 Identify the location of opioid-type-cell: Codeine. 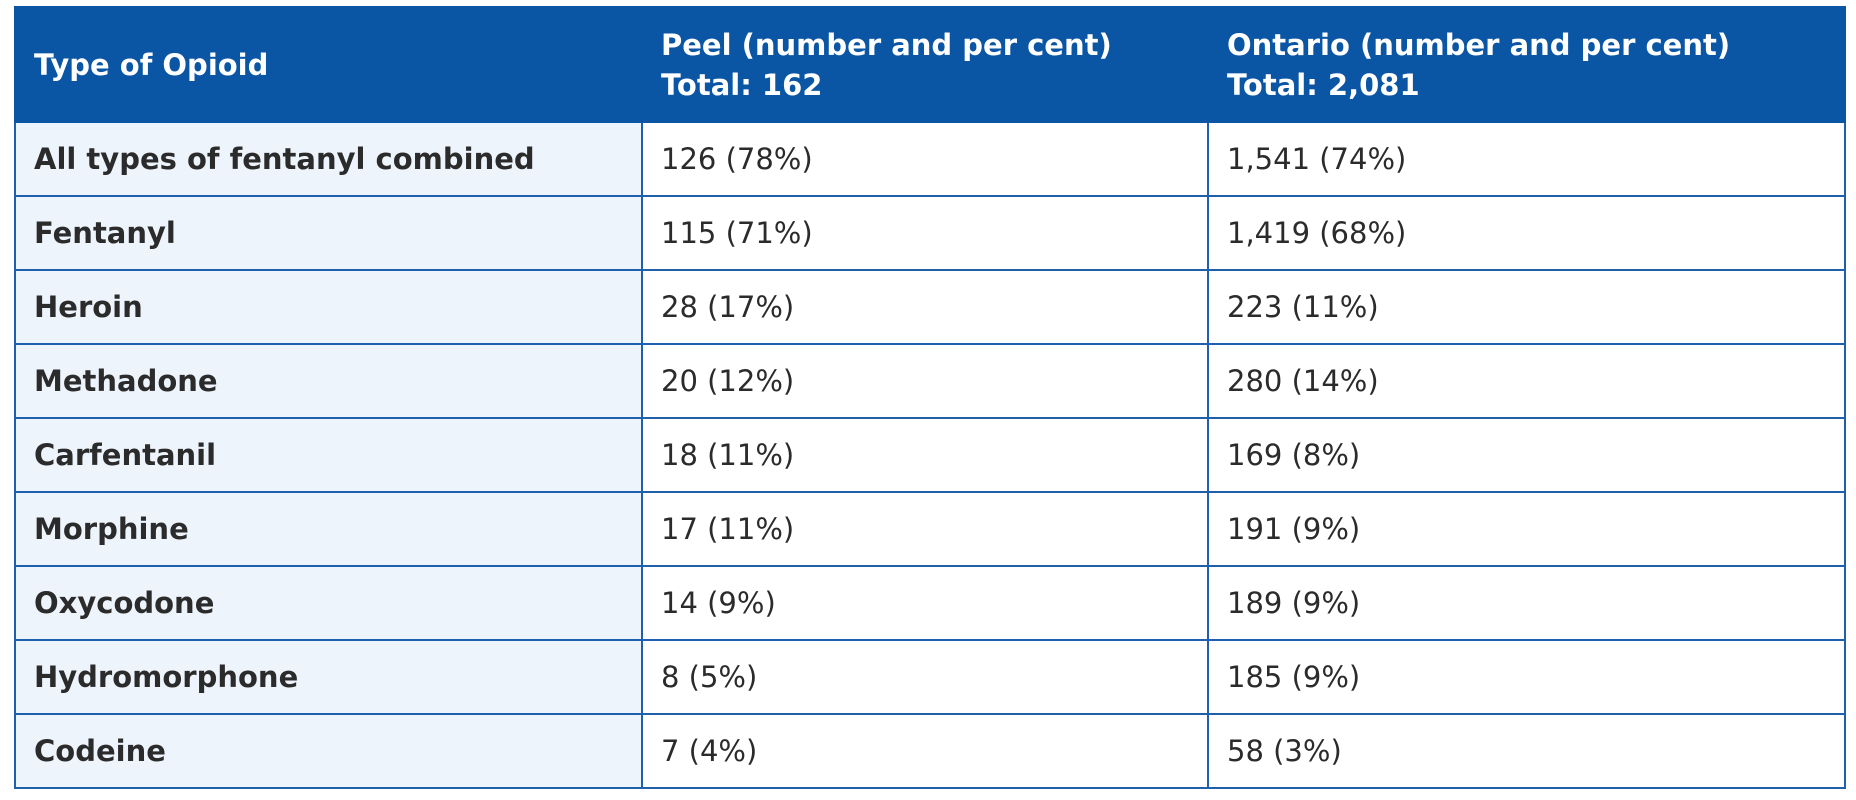
(328, 751).